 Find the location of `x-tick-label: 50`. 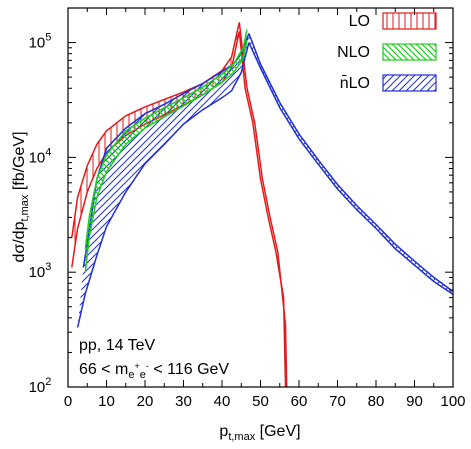

x-tick-label: 50 is located at coordinates (260, 401).